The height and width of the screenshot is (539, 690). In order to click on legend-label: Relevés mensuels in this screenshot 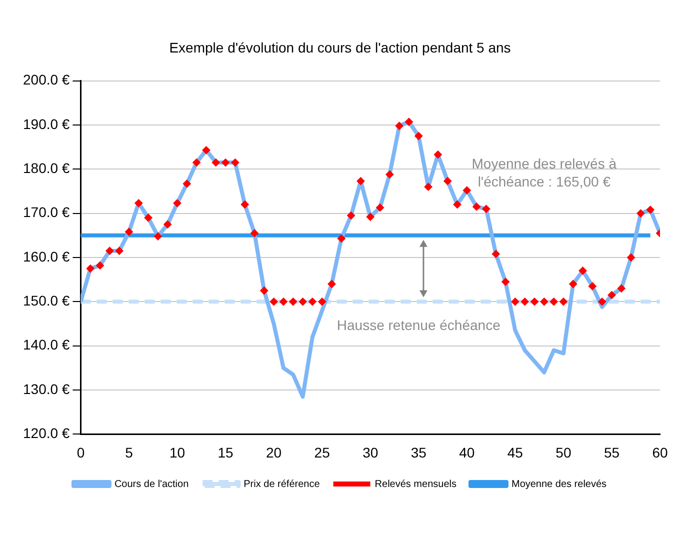, I will do `click(415, 484)`.